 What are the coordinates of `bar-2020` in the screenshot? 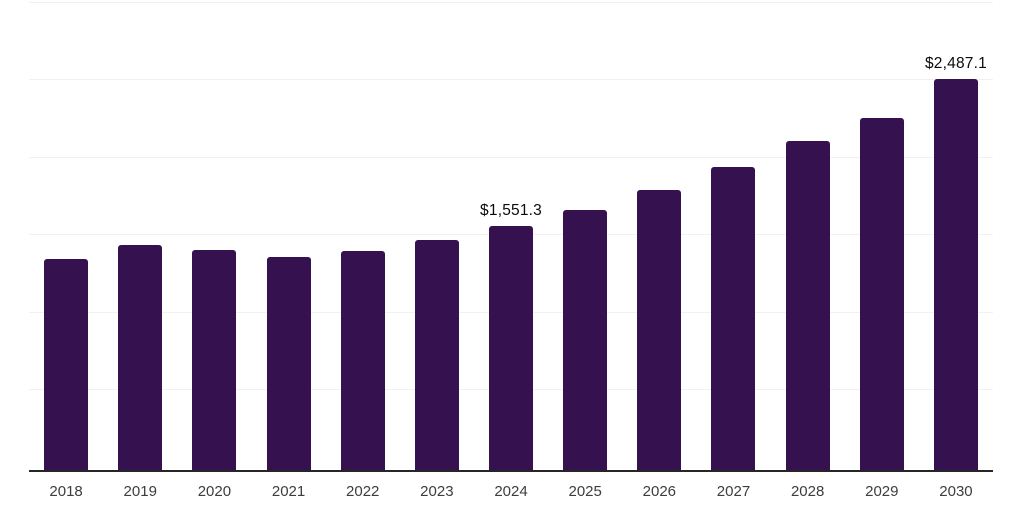 It's located at (214, 360).